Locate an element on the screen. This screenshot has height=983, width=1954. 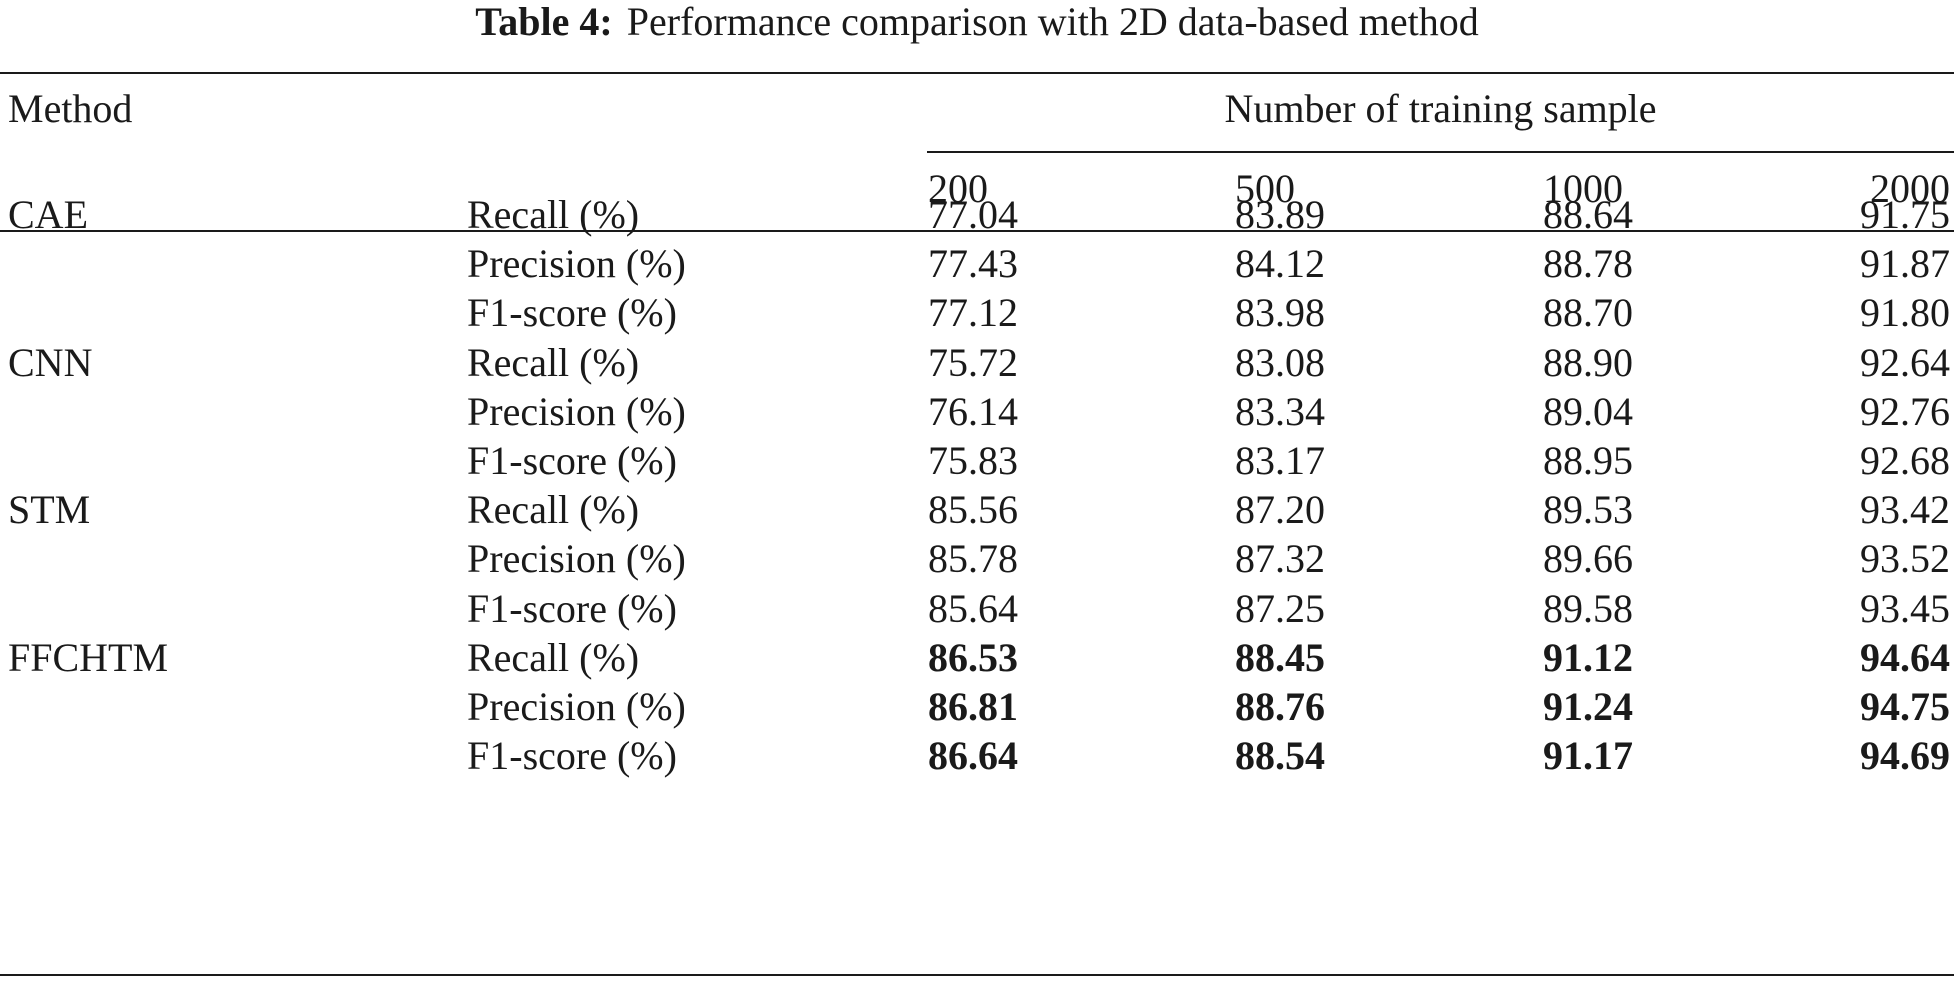
value-cell: 92.68 is located at coordinates (1905, 460).